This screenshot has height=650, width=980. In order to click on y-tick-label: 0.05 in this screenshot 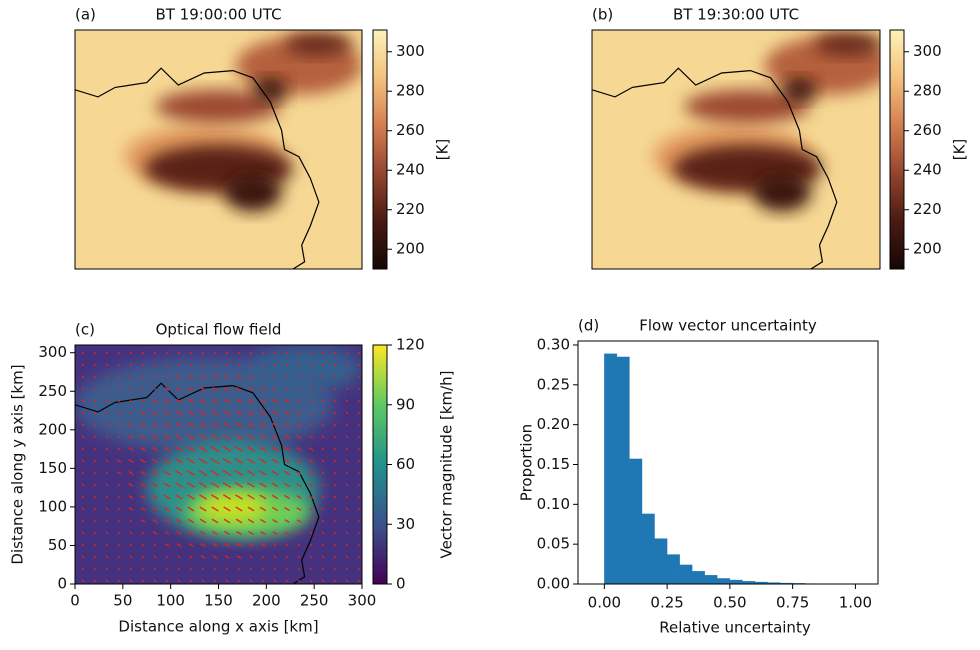, I will do `click(553, 544)`.